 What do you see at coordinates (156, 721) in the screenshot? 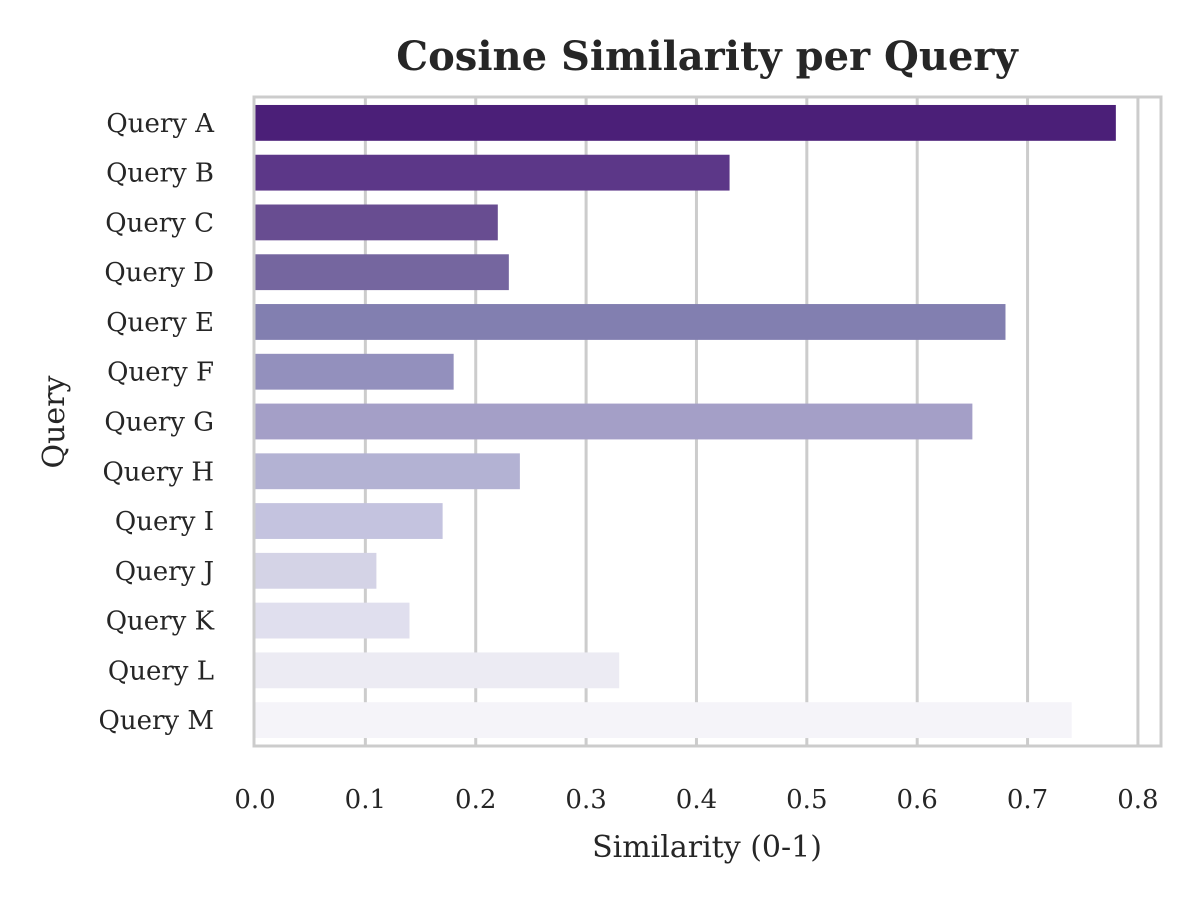
I see `y-tick-label: Query M` at bounding box center [156, 721].